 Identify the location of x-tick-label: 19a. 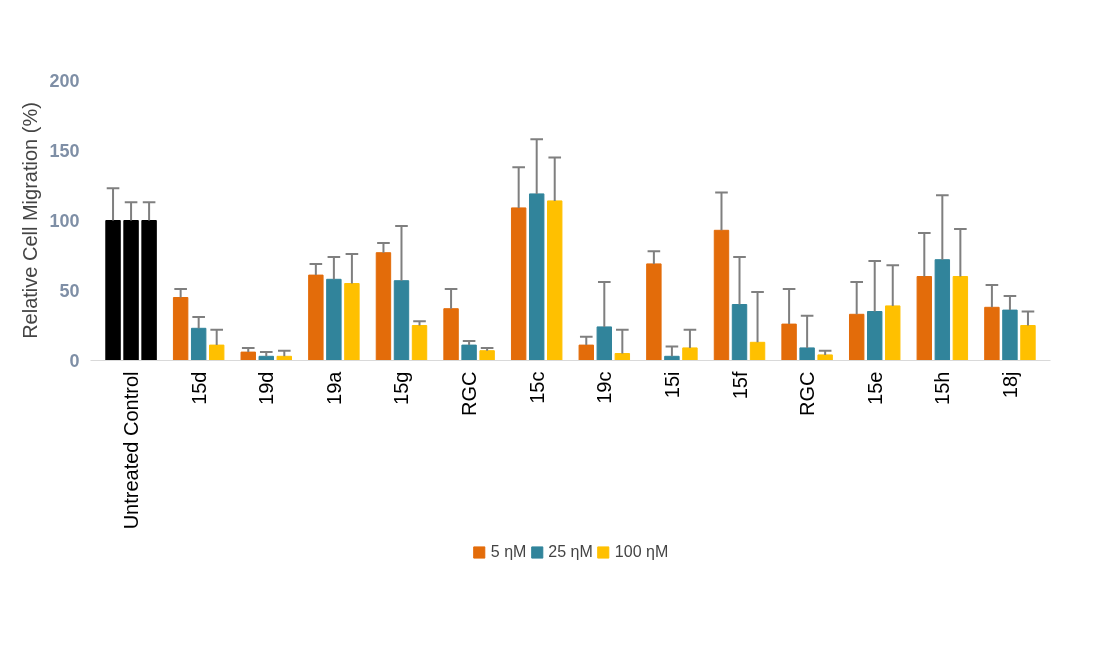
(333, 387).